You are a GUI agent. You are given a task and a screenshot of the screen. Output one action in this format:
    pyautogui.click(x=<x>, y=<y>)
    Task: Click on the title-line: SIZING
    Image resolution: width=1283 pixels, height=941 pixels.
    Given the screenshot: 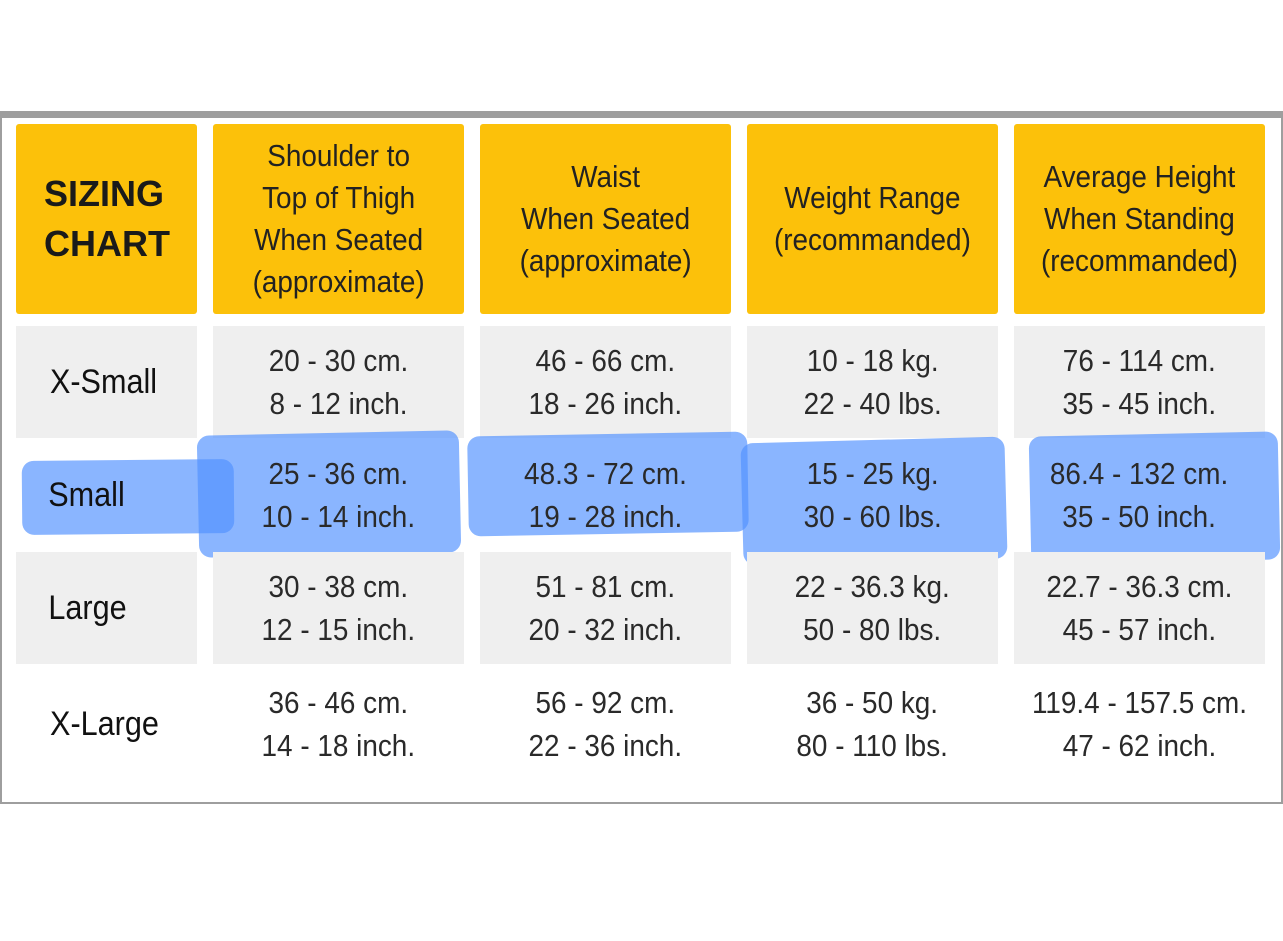 What is the action you would take?
    pyautogui.click(x=104, y=193)
    